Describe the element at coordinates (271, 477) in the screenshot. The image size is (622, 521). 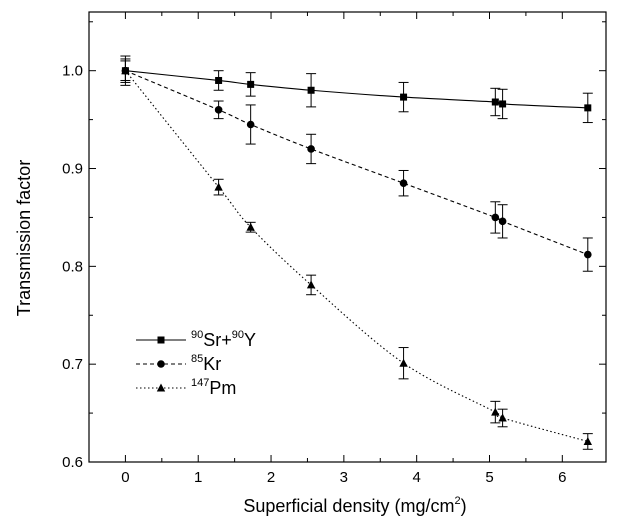
I see `x-tick-label: 2` at that location.